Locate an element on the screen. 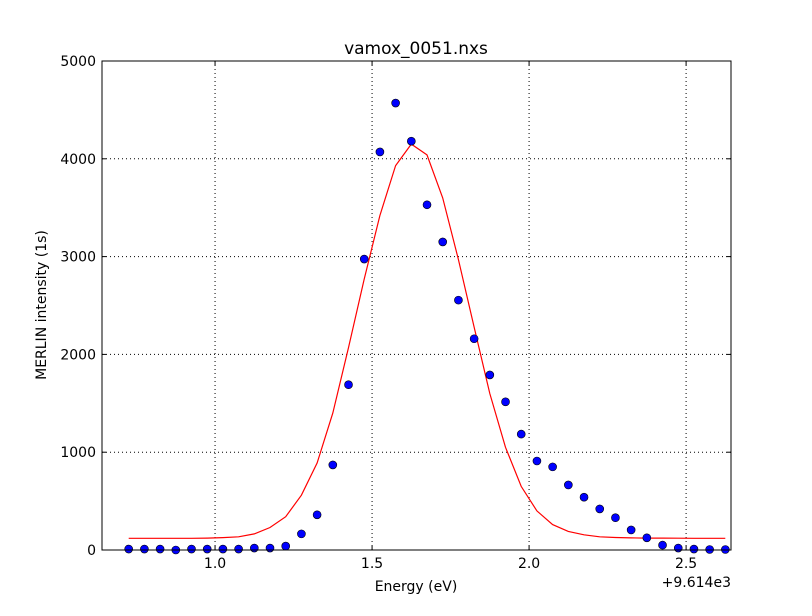 The image size is (812, 616). x-offset-label: +9.614e3 is located at coordinates (696, 583).